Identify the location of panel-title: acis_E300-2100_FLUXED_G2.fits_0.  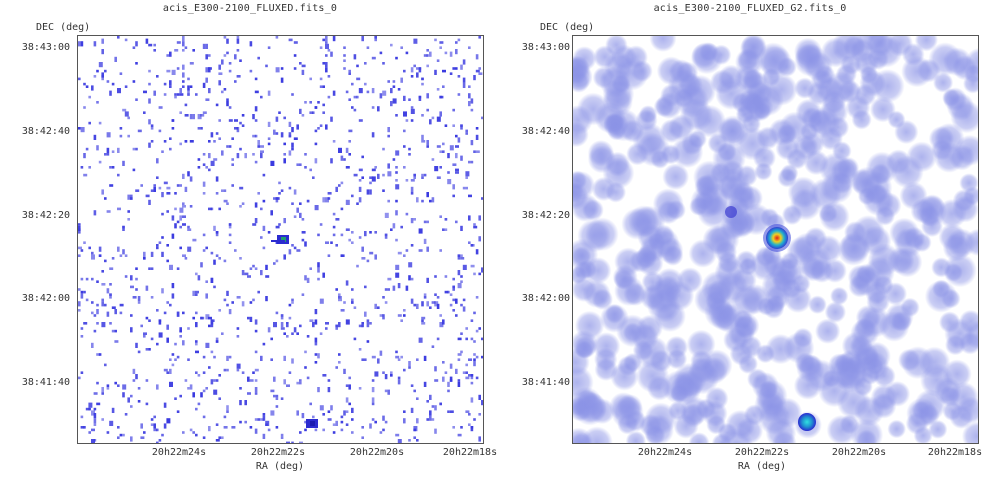
(750, 8).